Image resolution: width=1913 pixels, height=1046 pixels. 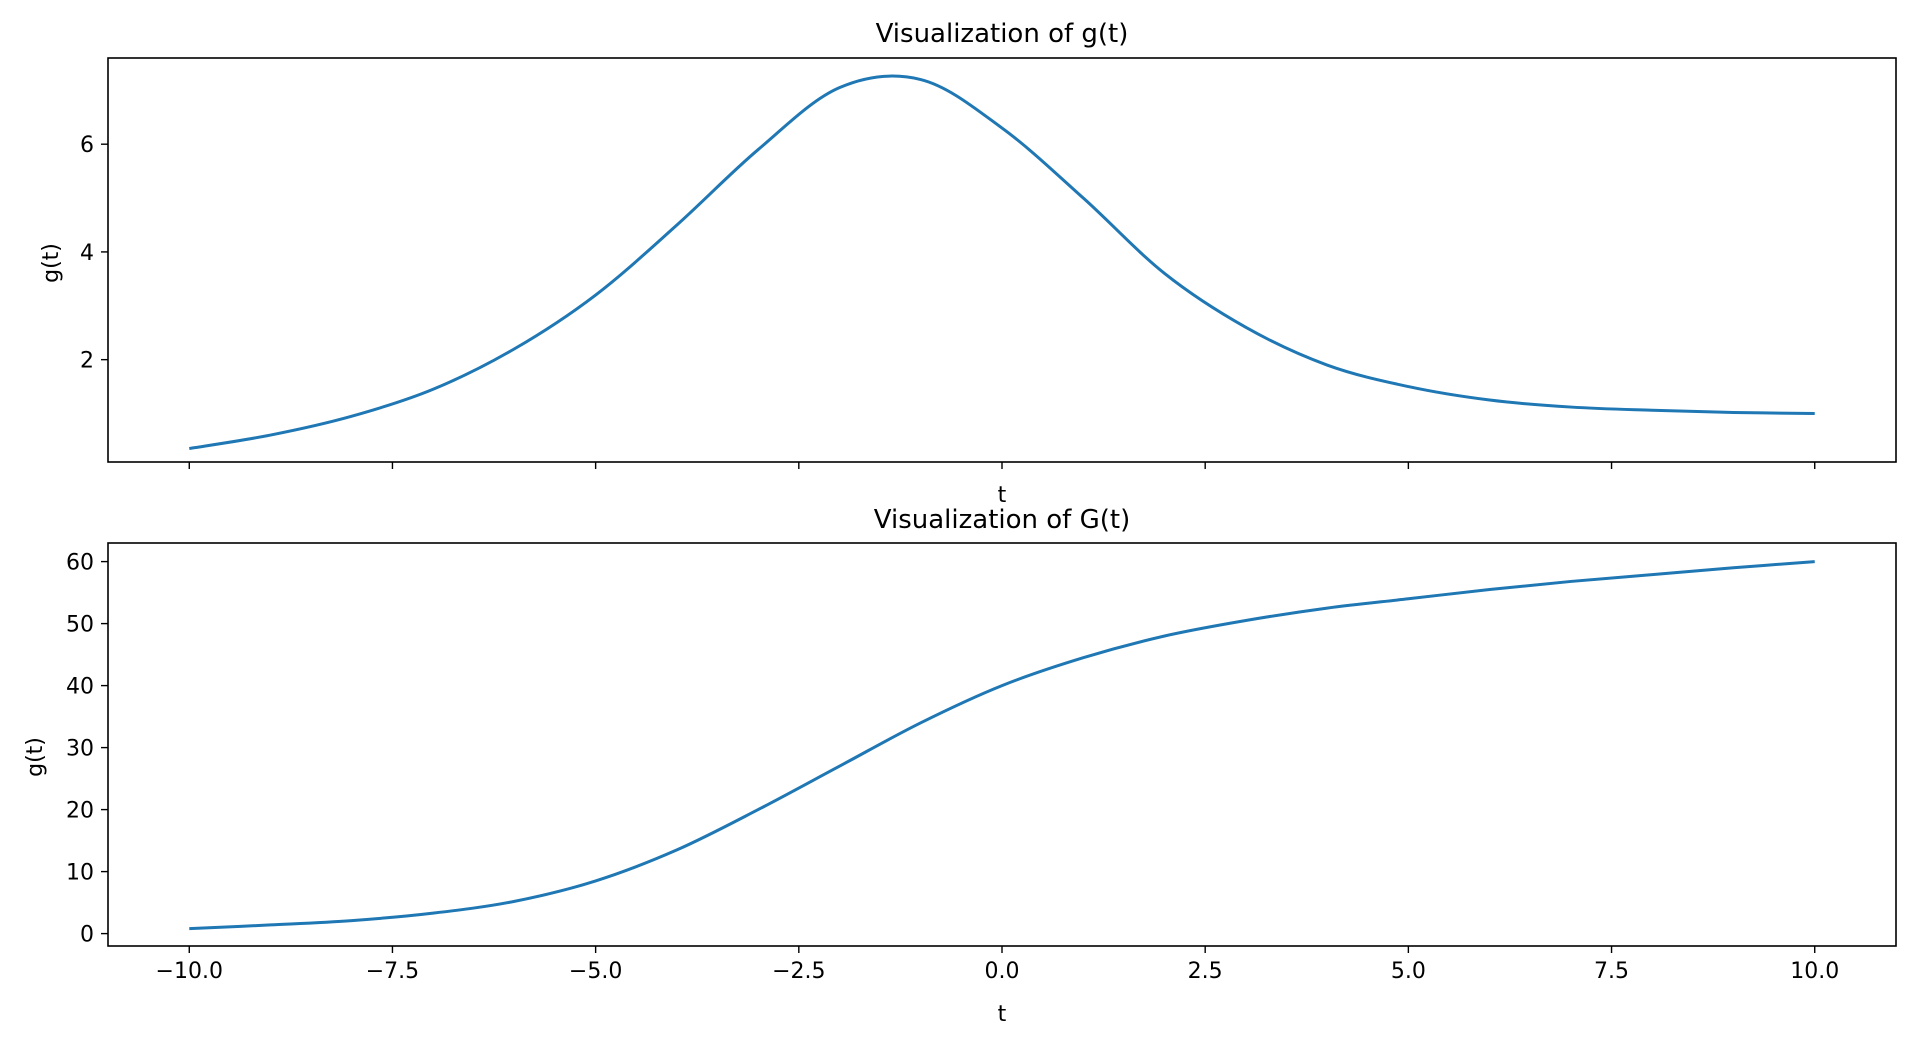 I want to click on y-tick-label: 10, so click(x=80, y=873).